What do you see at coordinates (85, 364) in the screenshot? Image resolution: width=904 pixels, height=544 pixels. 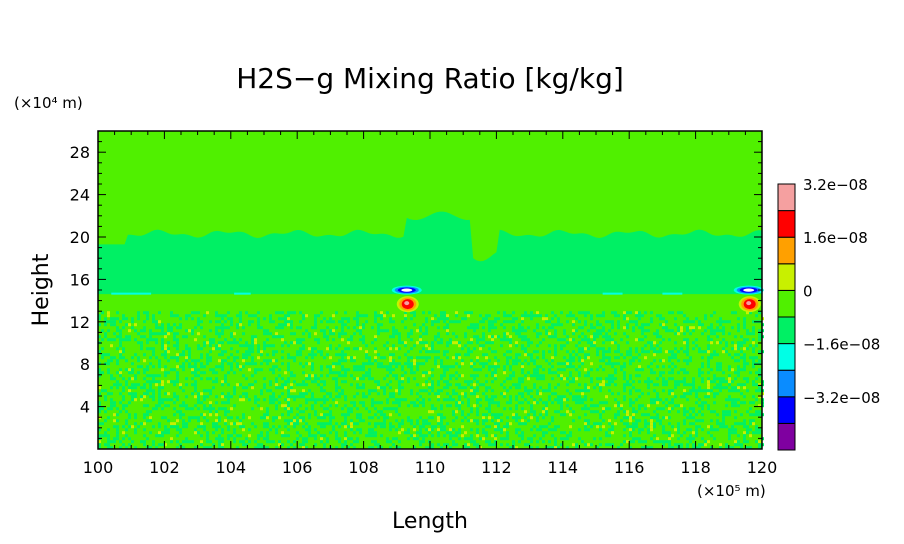 I see `y-tick-label-8: 8` at bounding box center [85, 364].